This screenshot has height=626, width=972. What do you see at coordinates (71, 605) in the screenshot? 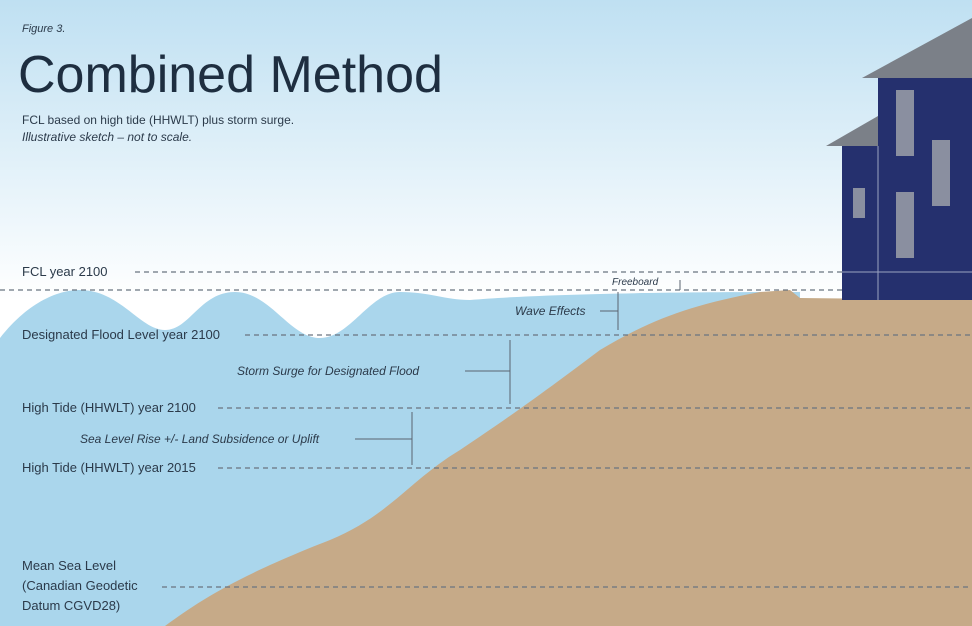
I see `level-label: Datum CGVD28)` at bounding box center [71, 605].